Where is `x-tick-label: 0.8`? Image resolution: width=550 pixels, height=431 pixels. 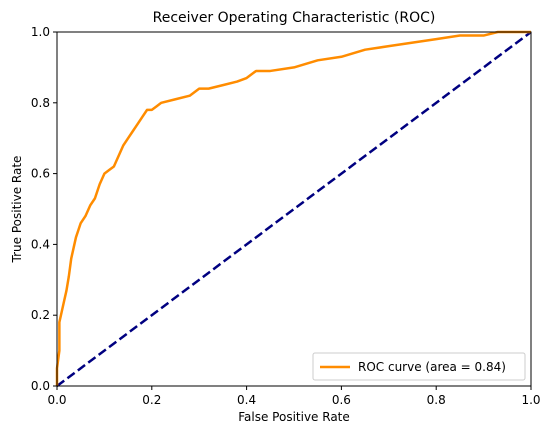 x-tick-label: 0.8 is located at coordinates (436, 400).